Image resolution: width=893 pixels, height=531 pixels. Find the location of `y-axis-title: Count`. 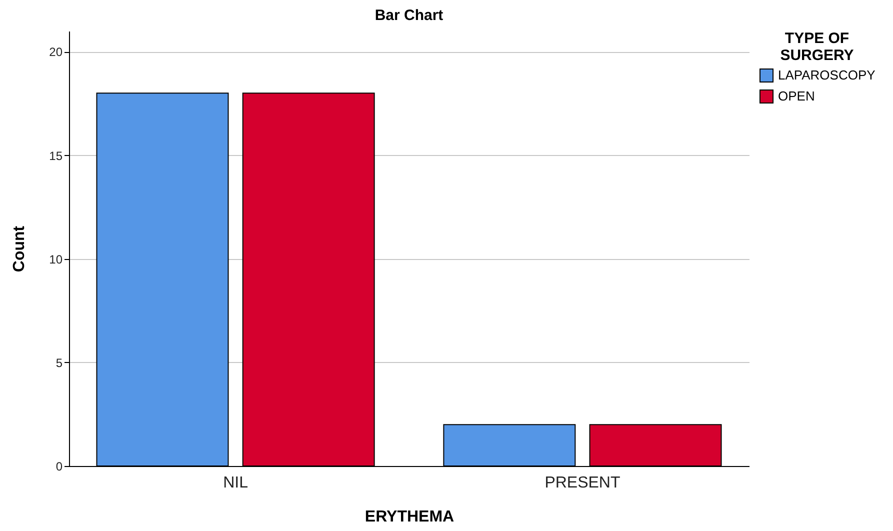

y-axis-title: Count is located at coordinates (19, 248).